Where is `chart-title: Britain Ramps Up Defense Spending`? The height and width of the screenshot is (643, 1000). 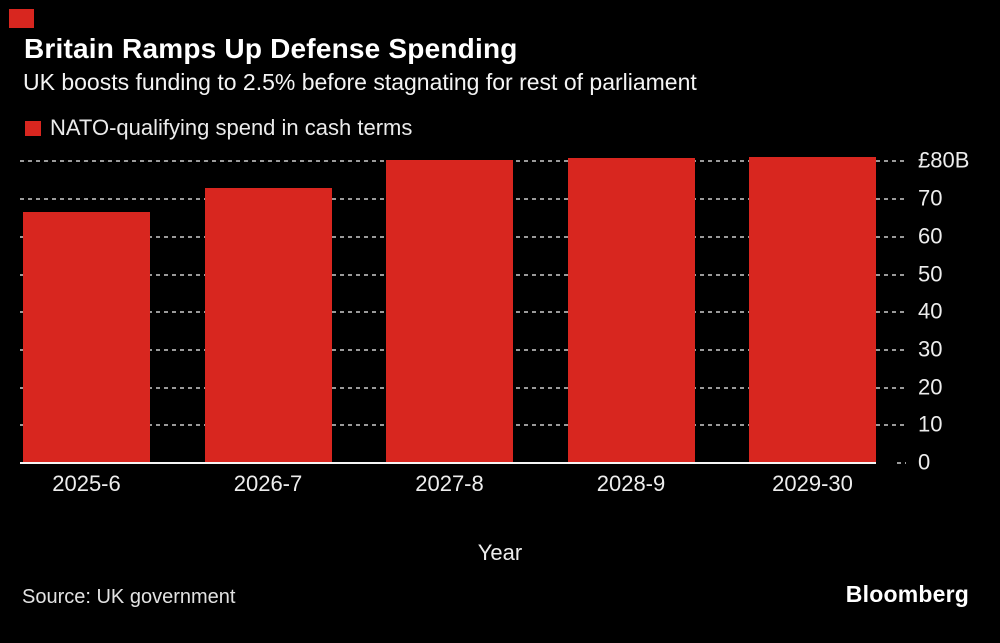 chart-title: Britain Ramps Up Defense Spending is located at coordinates (271, 48).